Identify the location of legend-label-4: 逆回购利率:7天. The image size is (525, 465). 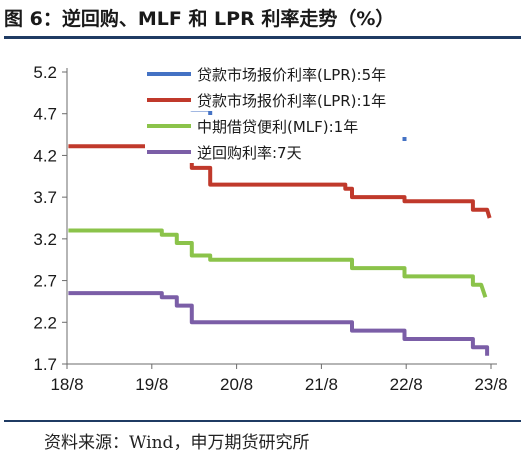
(249, 153).